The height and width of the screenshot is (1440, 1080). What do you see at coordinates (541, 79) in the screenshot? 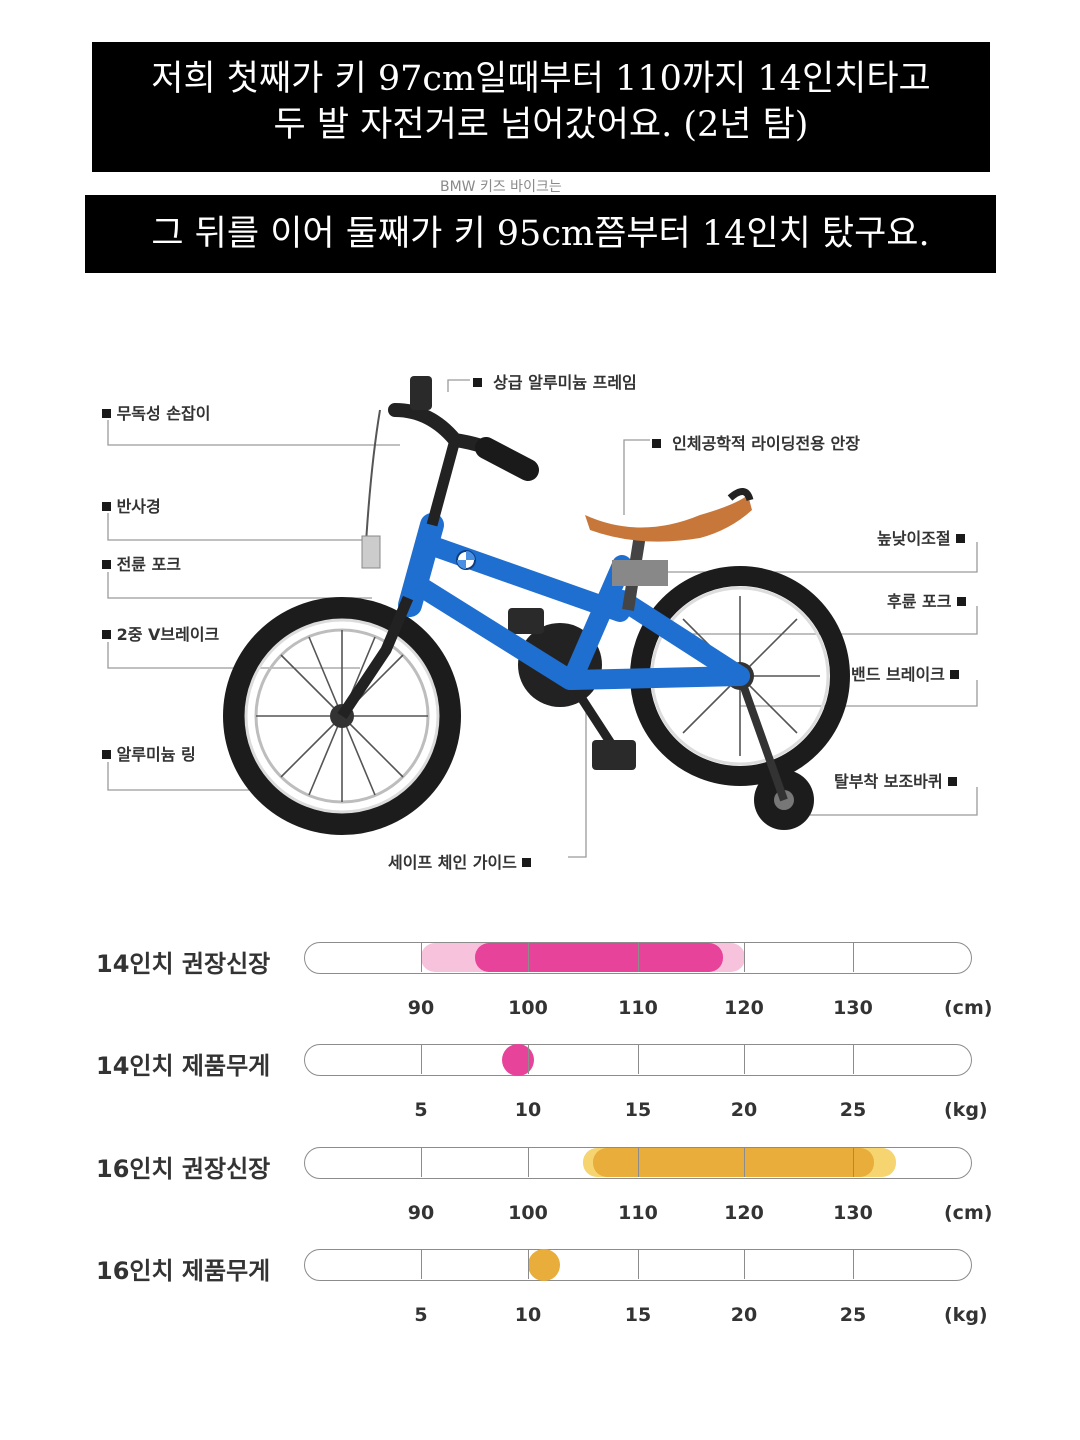
I see `caption-top-line1: 저희 첫째가 키 97cm일때부터 110까지 14인치타고` at bounding box center [541, 79].